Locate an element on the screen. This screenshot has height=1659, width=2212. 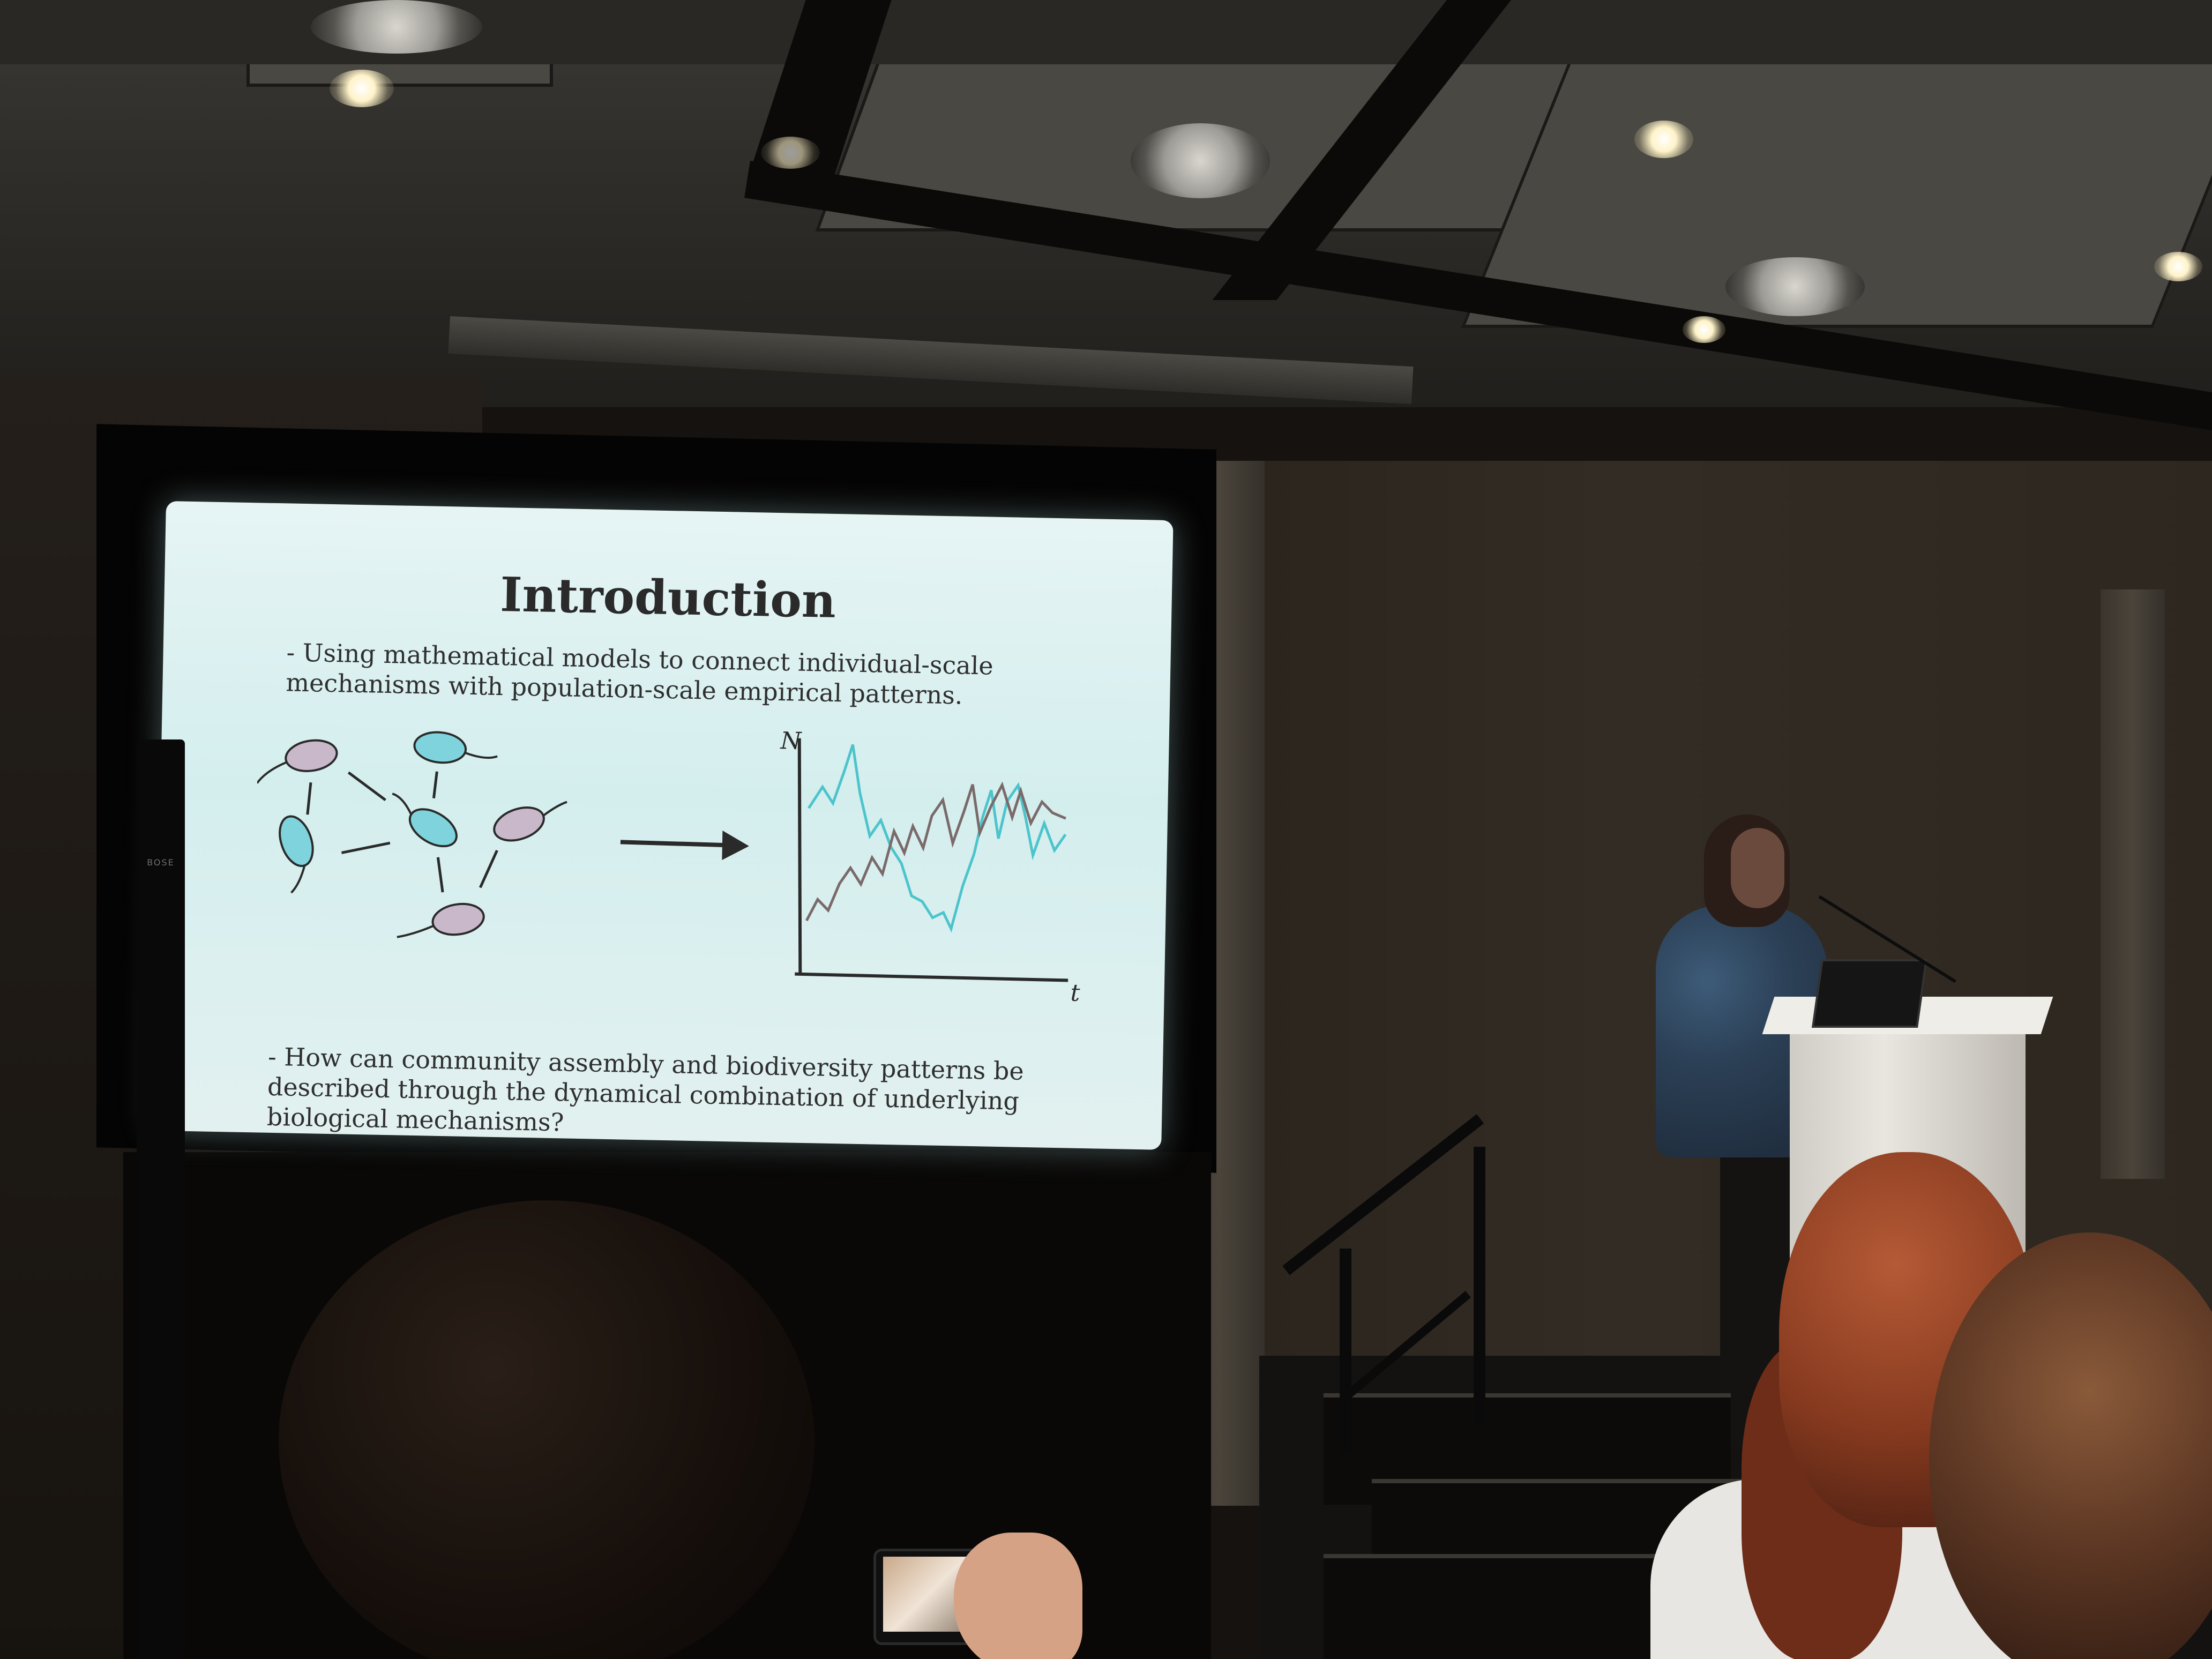
presenter-face is located at coordinates (1757, 868).